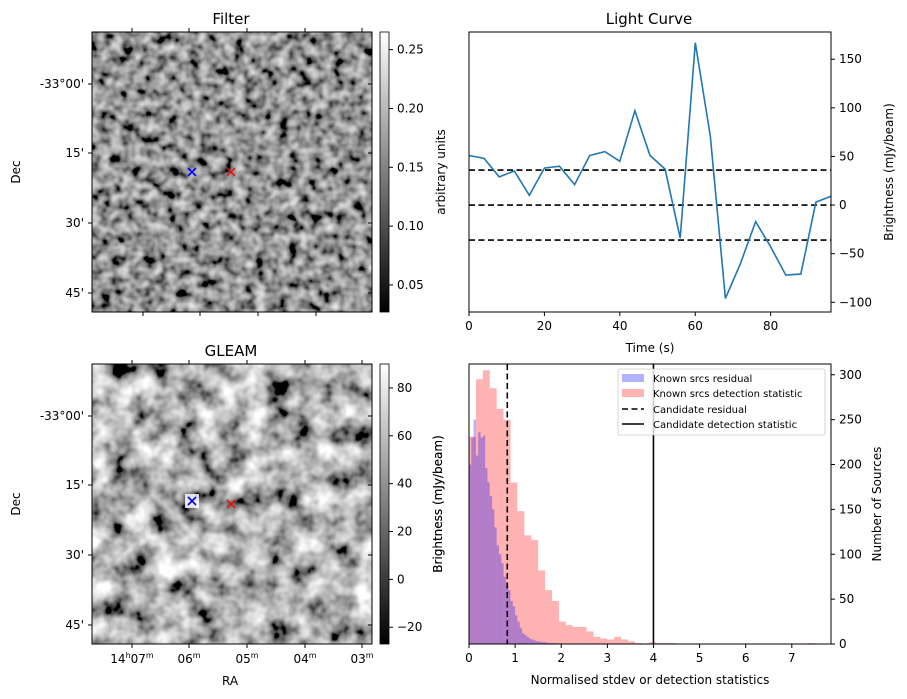  I want to click on lightcurve-ylabel: Brightness (mJy/beam), so click(889, 172).